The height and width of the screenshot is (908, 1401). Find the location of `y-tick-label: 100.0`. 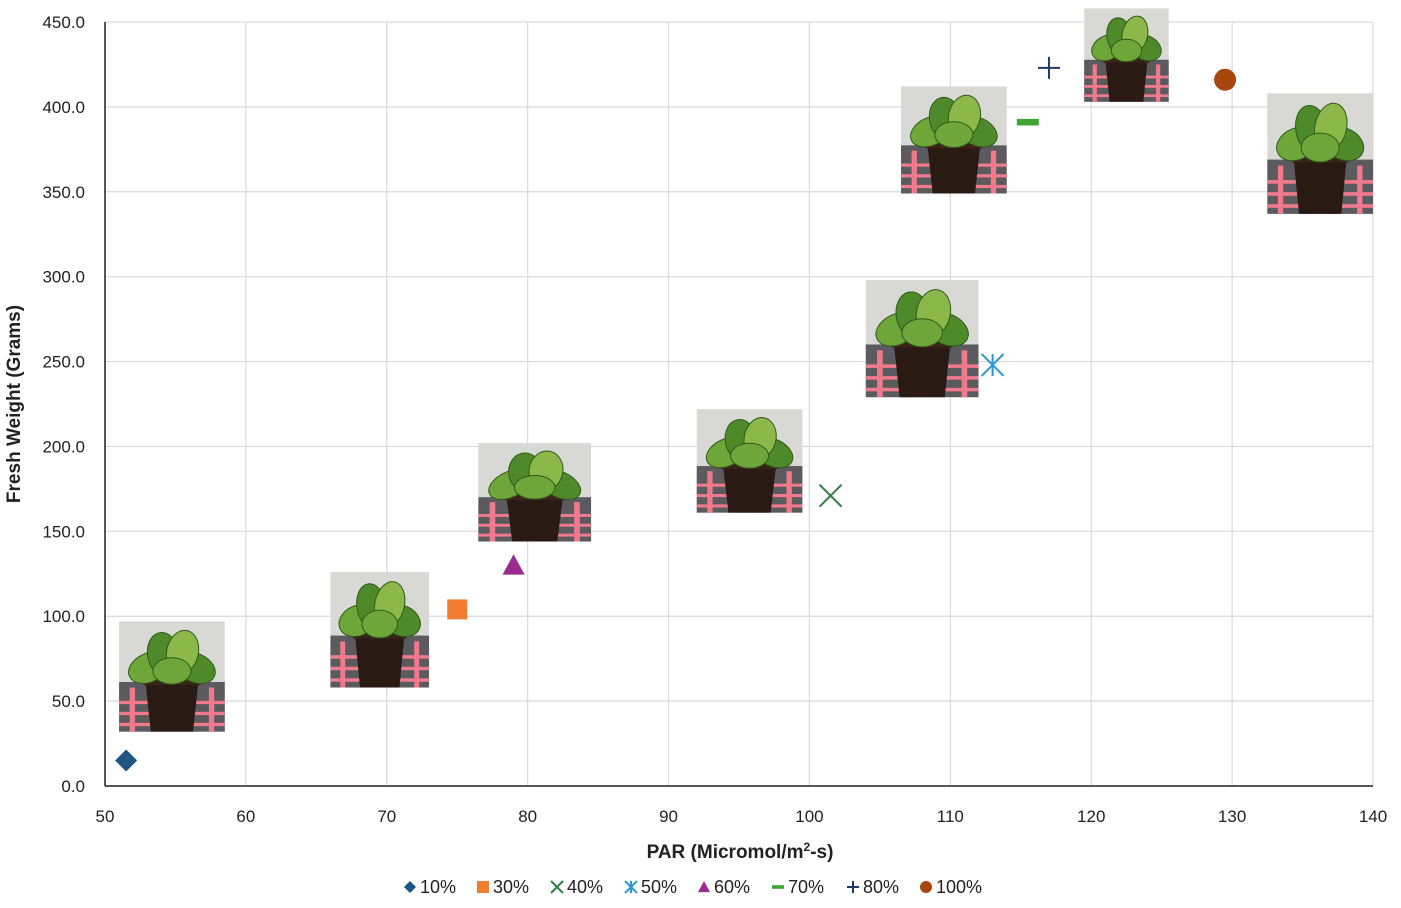

y-tick-label: 100.0 is located at coordinates (63, 616).